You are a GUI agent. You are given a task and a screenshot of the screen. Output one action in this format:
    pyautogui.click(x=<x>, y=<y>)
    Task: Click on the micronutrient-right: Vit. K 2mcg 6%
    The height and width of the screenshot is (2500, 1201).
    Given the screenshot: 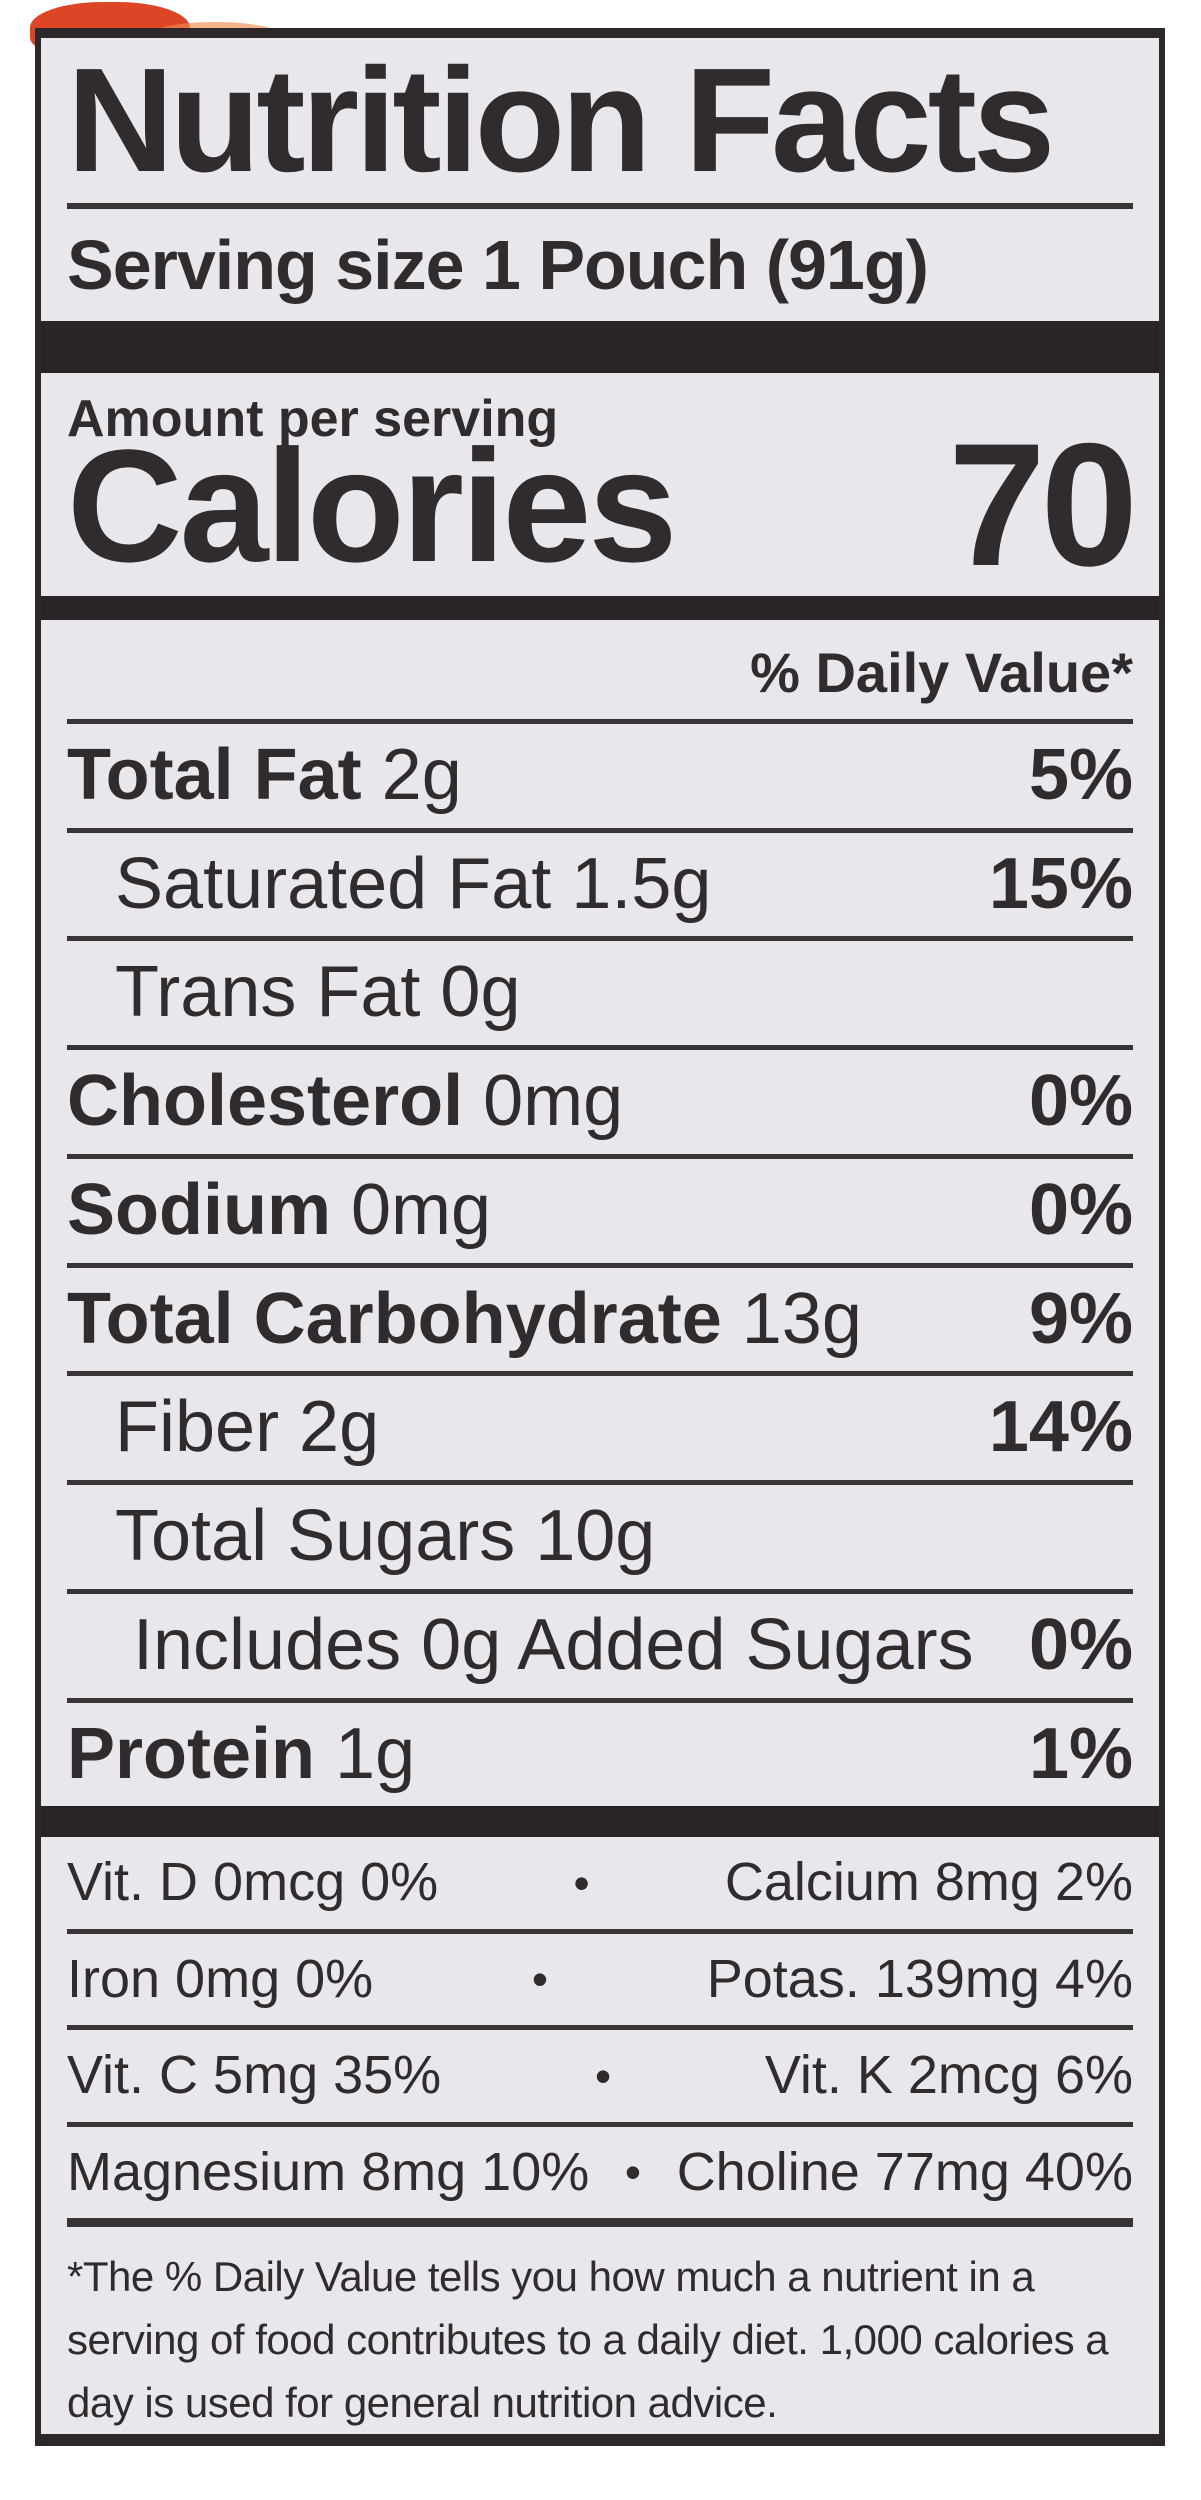 What is the action you would take?
    pyautogui.click(x=948, y=2075)
    